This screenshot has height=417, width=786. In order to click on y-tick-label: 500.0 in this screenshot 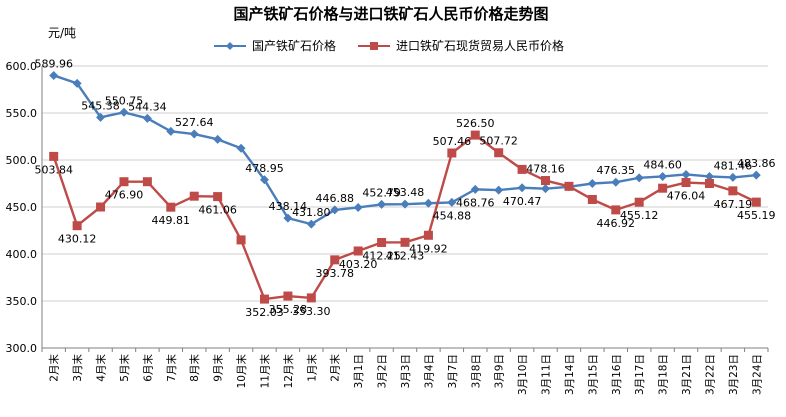, I will do `click(22, 160)`.